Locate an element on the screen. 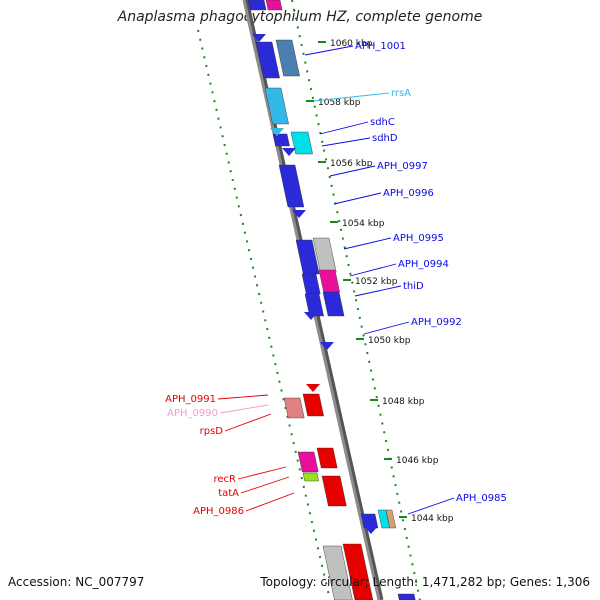 Image resolution: width=600 pixels, height=600 pixels. gene-label: rpsD is located at coordinates (212, 431).